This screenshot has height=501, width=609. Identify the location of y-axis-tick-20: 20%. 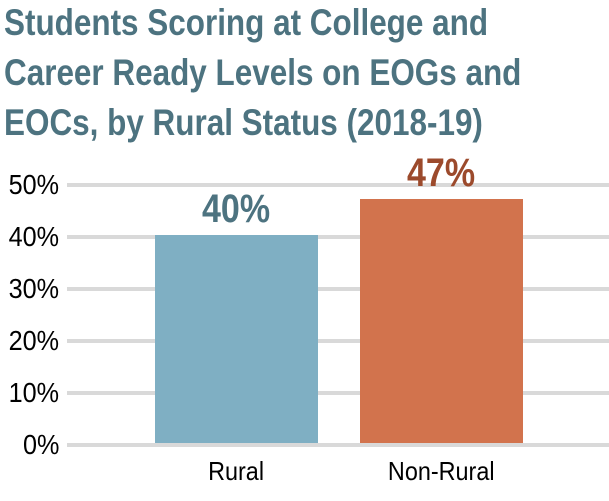
(33, 340).